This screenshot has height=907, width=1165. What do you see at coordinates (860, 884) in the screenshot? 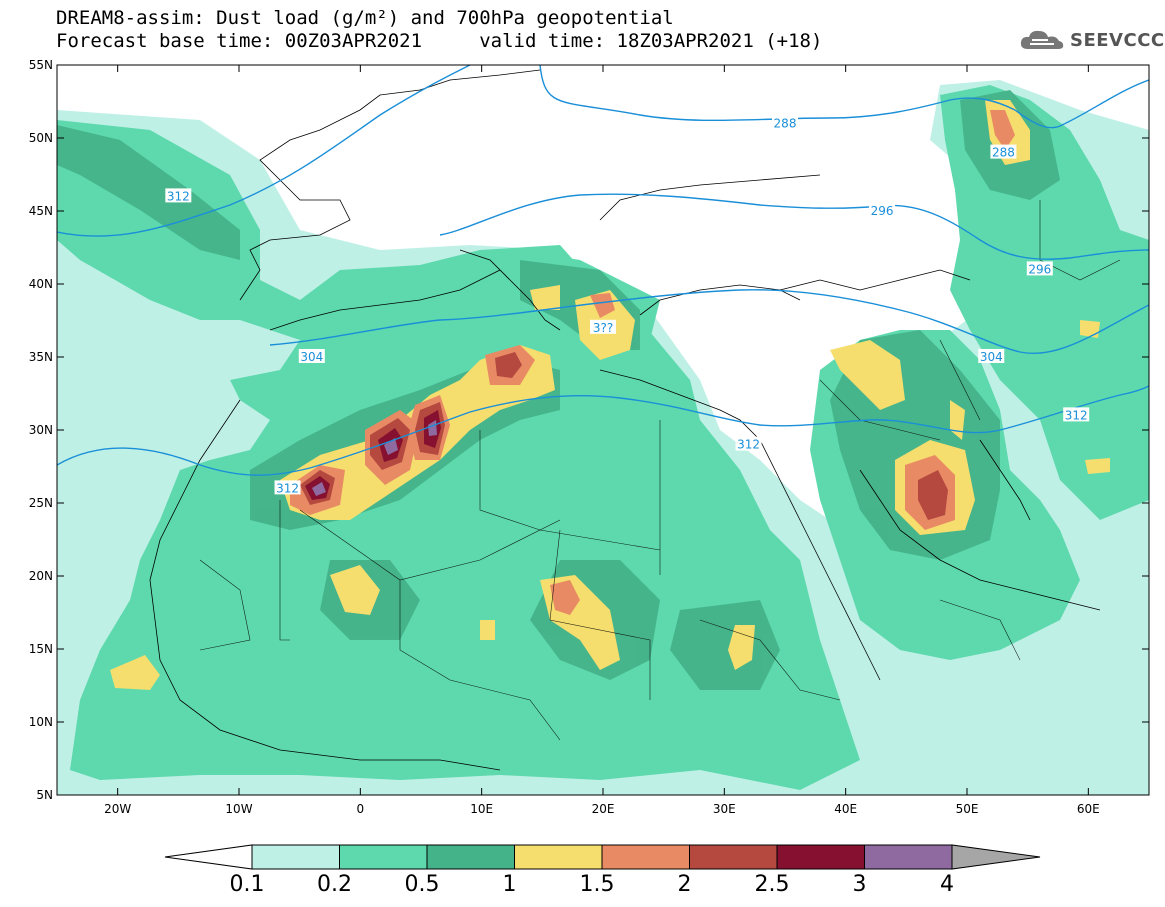
I see `colorbar-label: 3` at bounding box center [860, 884].